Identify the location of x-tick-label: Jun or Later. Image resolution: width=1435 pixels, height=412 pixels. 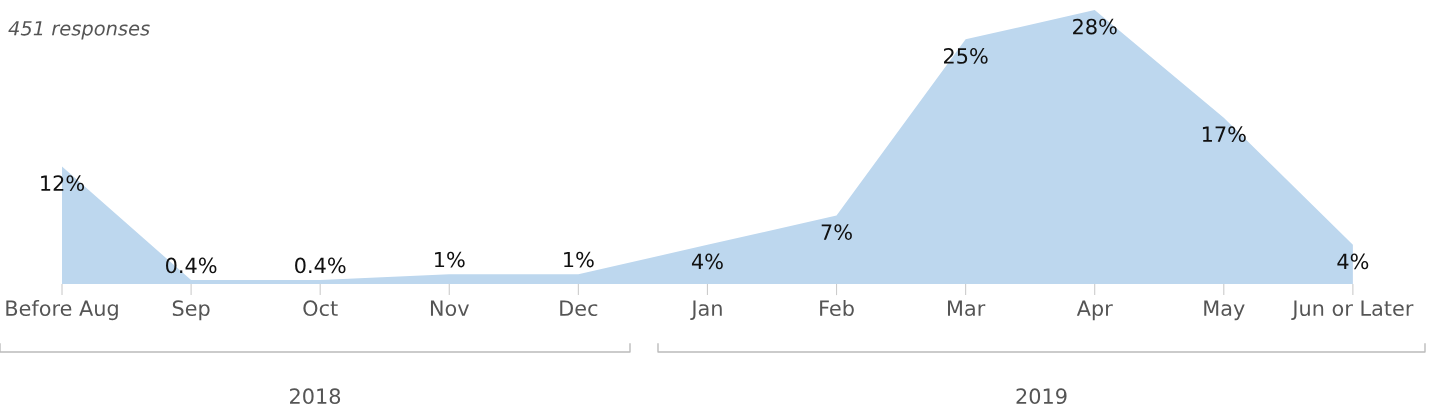
(1352, 310).